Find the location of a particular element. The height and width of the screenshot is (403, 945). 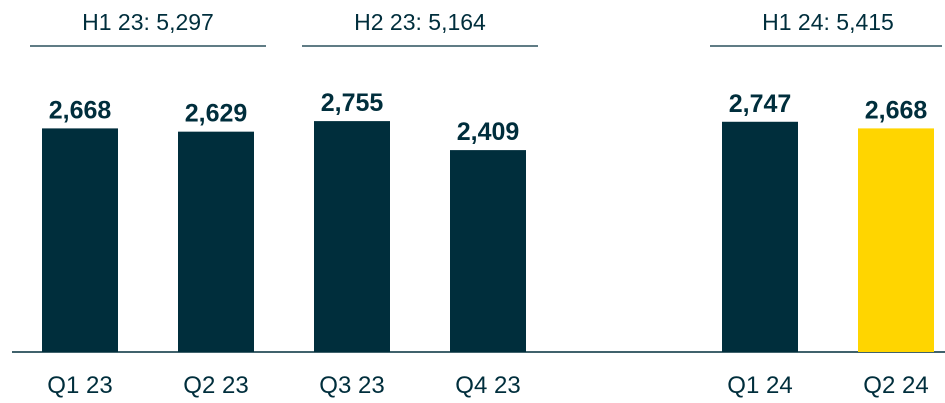

group-total: H1 24: 5,415 is located at coordinates (828, 22).